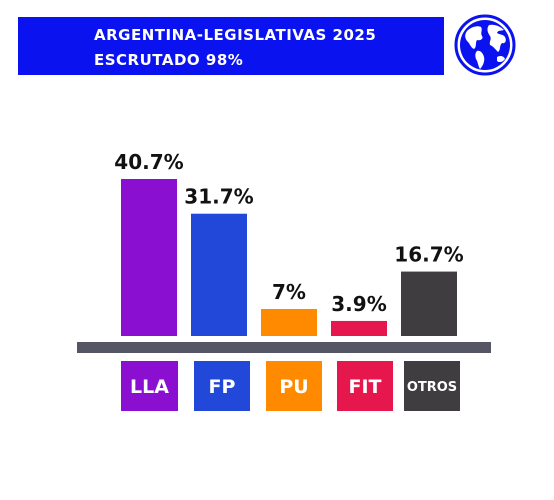 This screenshot has width=554, height=500. I want to click on category-box-otros, so click(432, 386).